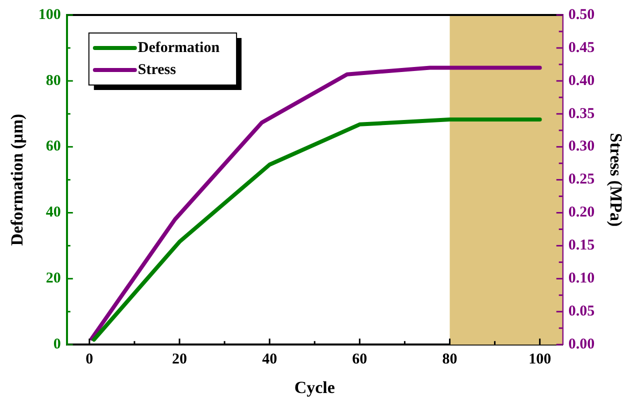 The width and height of the screenshot is (635, 407). What do you see at coordinates (53, 80) in the screenshot?
I see `y-tick-label: 80` at bounding box center [53, 80].